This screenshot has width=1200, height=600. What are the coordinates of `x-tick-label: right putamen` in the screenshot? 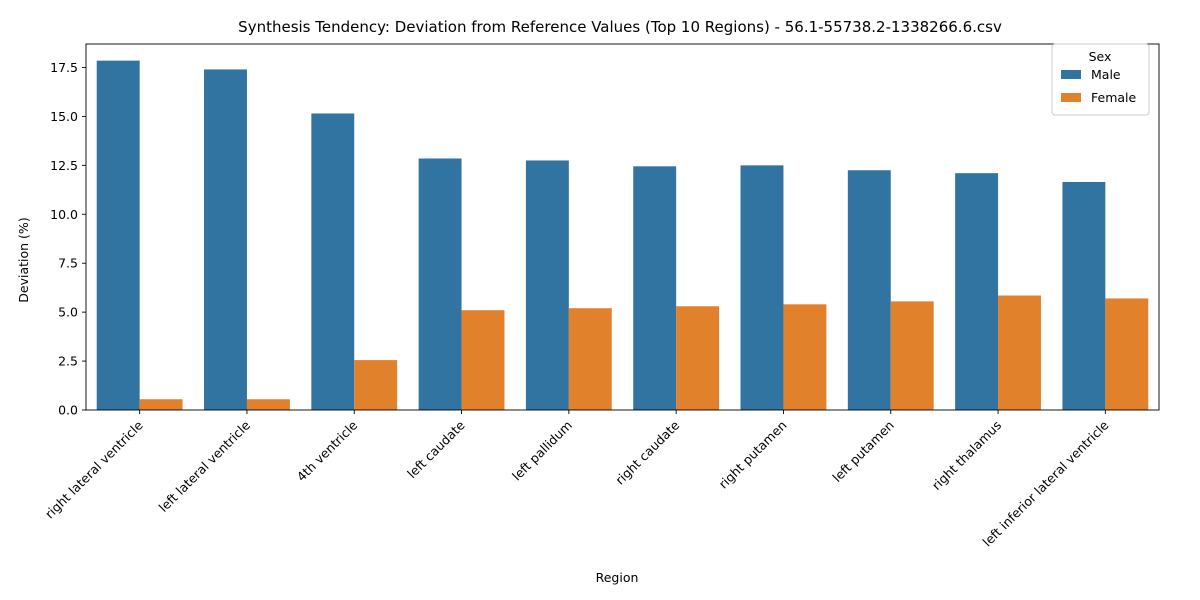 It's located at (753, 455).